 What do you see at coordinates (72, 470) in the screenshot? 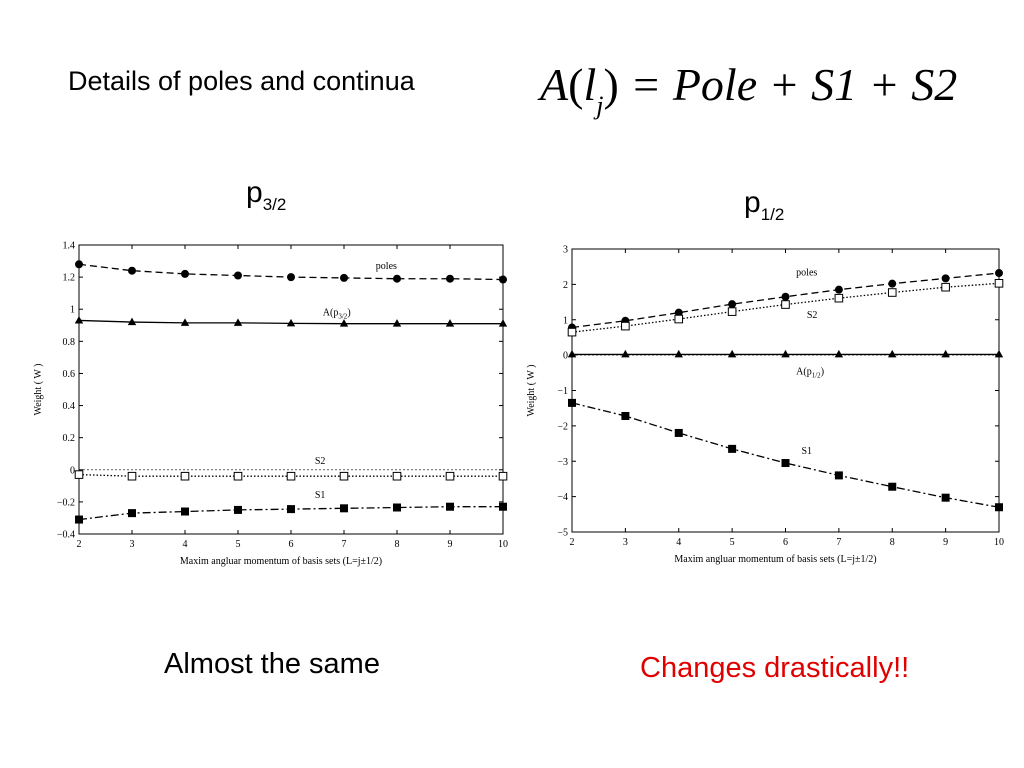
I see `chart0-ytick-label: 0` at bounding box center [72, 470].